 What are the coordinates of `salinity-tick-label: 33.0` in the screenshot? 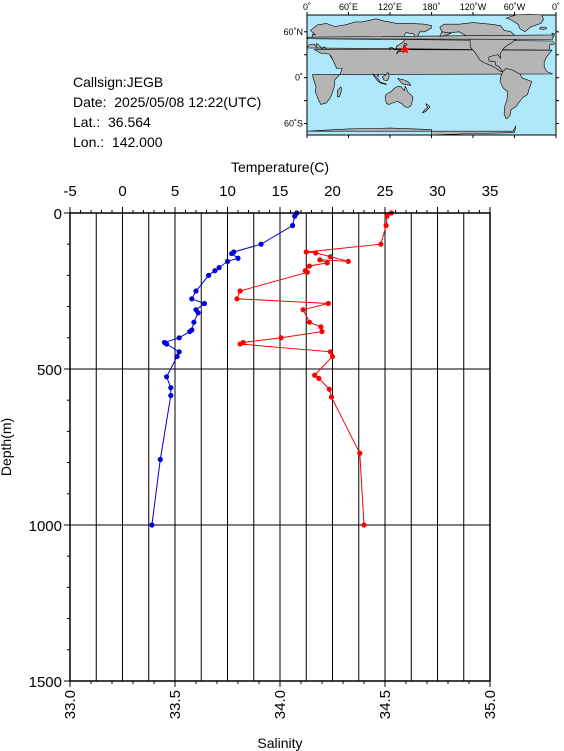 It's located at (70, 704).